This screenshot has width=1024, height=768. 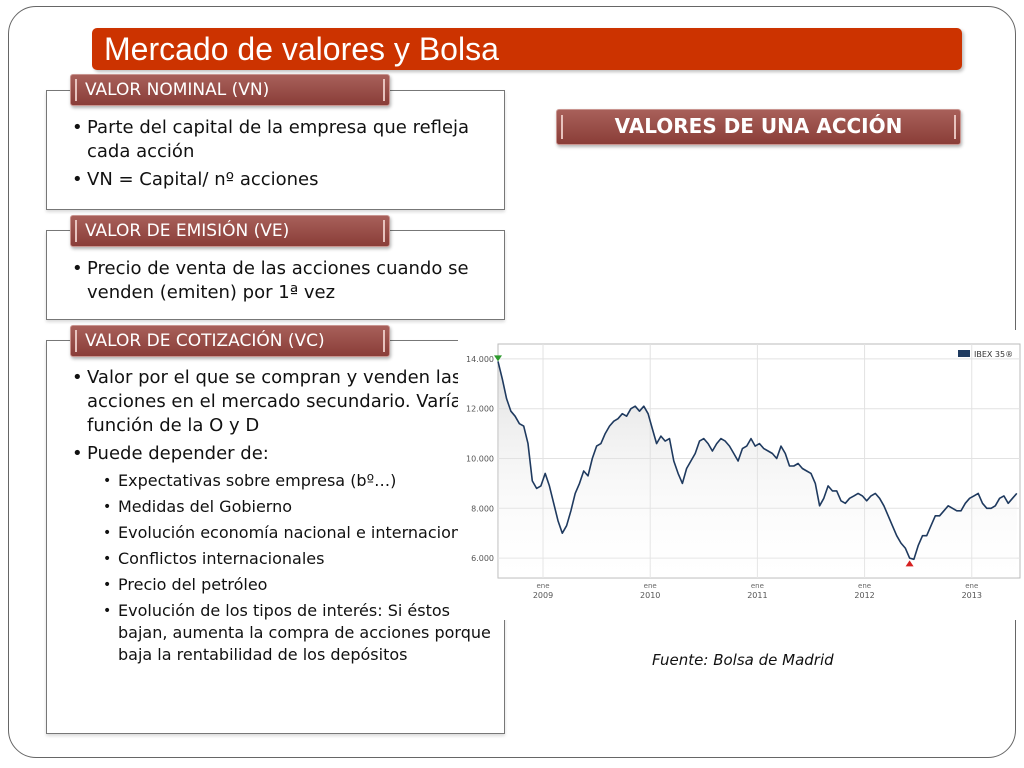 I want to click on chart-legend: IBEX 35®, so click(x=985, y=354).